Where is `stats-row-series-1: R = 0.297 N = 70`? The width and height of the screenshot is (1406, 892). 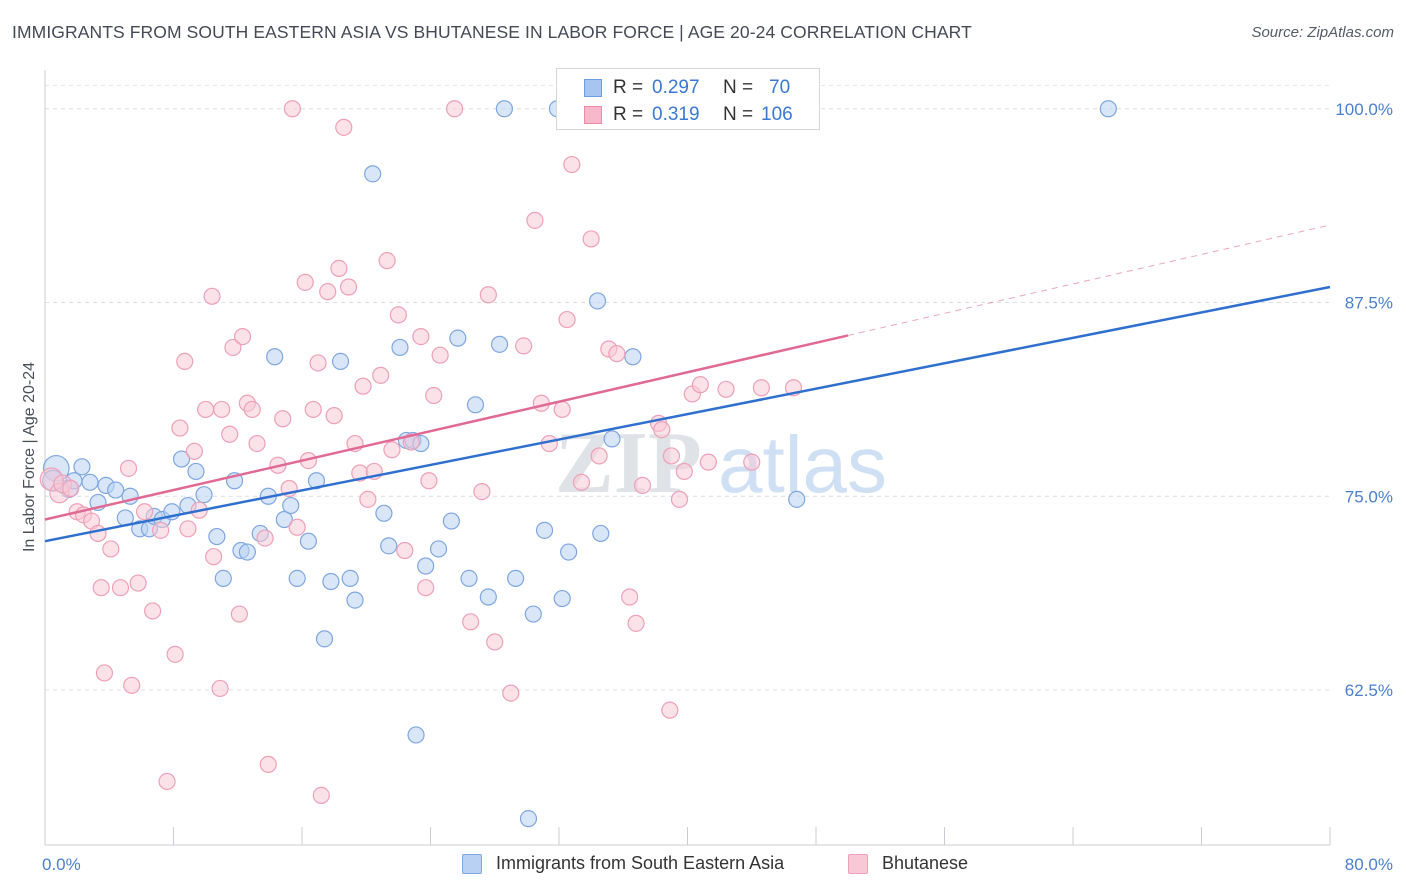
stats-row-series-1: R = 0.297 N = 70 is located at coordinates (688, 87).